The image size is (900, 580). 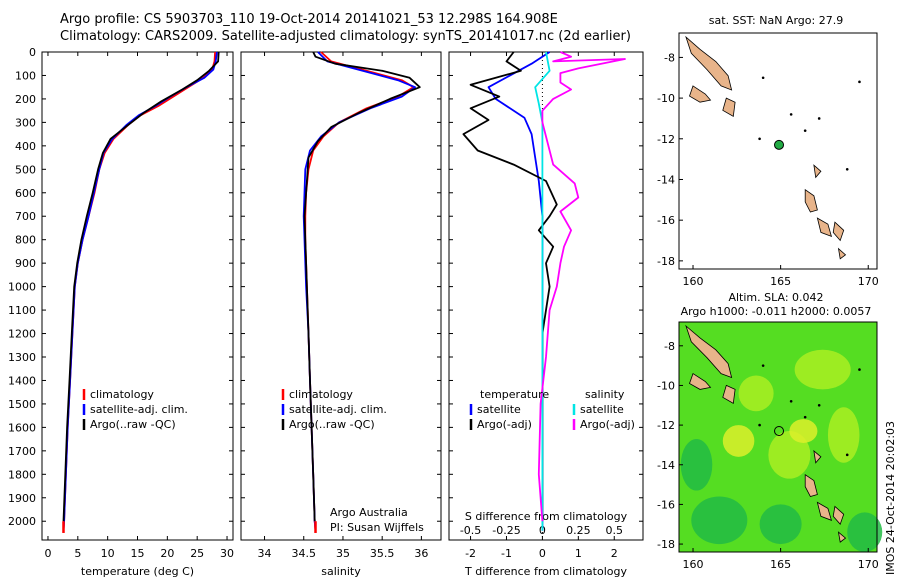 What do you see at coordinates (890, 498) in the screenshot?
I see `imos-timestamp-label: IMOS 24-Oct-2014 20:02:03` at bounding box center [890, 498].